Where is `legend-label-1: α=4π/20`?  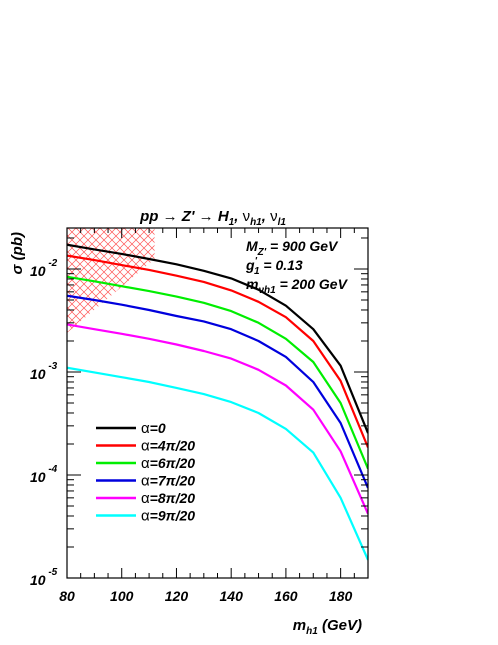 legend-label-1: α=4π/20 is located at coordinates (168, 446).